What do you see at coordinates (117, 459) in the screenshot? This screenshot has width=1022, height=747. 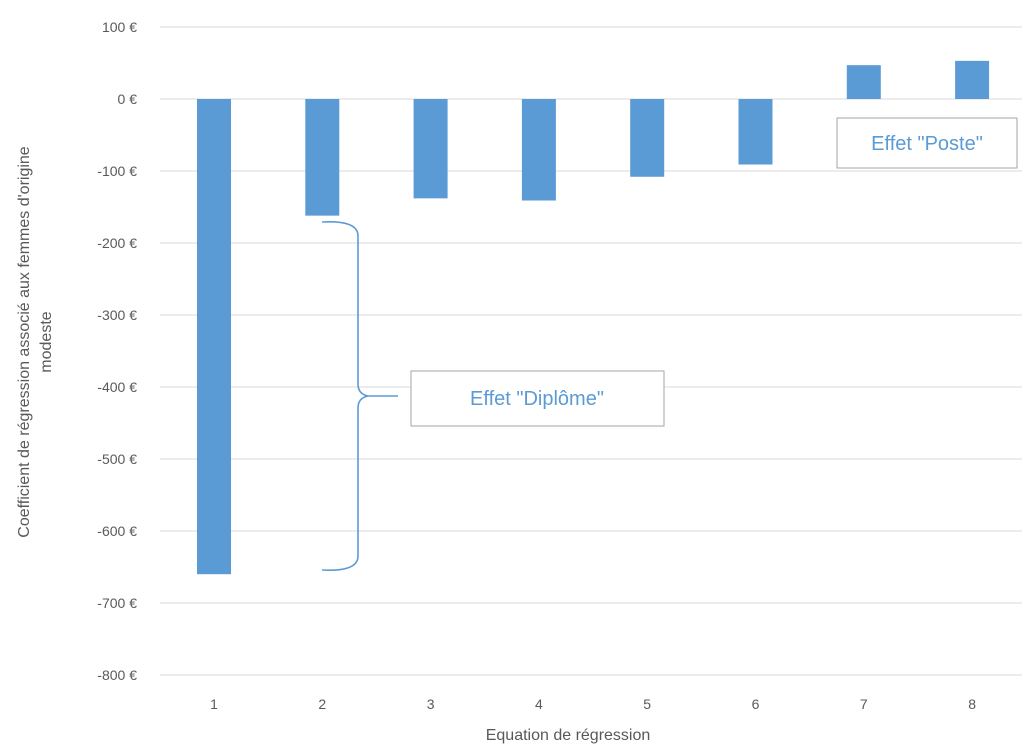 I see `y-tick-label: -500 €` at bounding box center [117, 459].